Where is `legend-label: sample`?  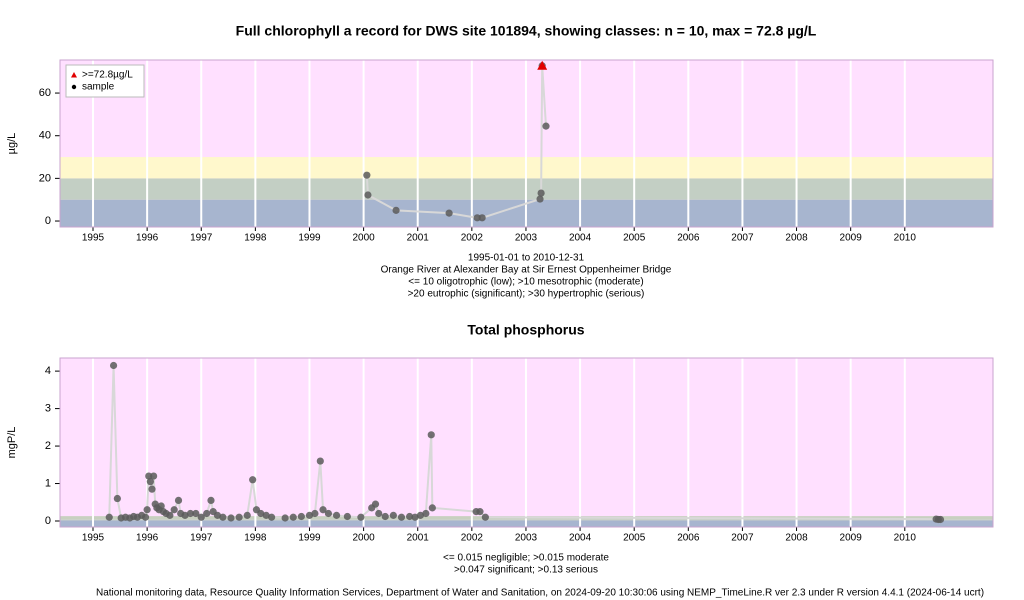
legend-label: sample is located at coordinates (98, 87).